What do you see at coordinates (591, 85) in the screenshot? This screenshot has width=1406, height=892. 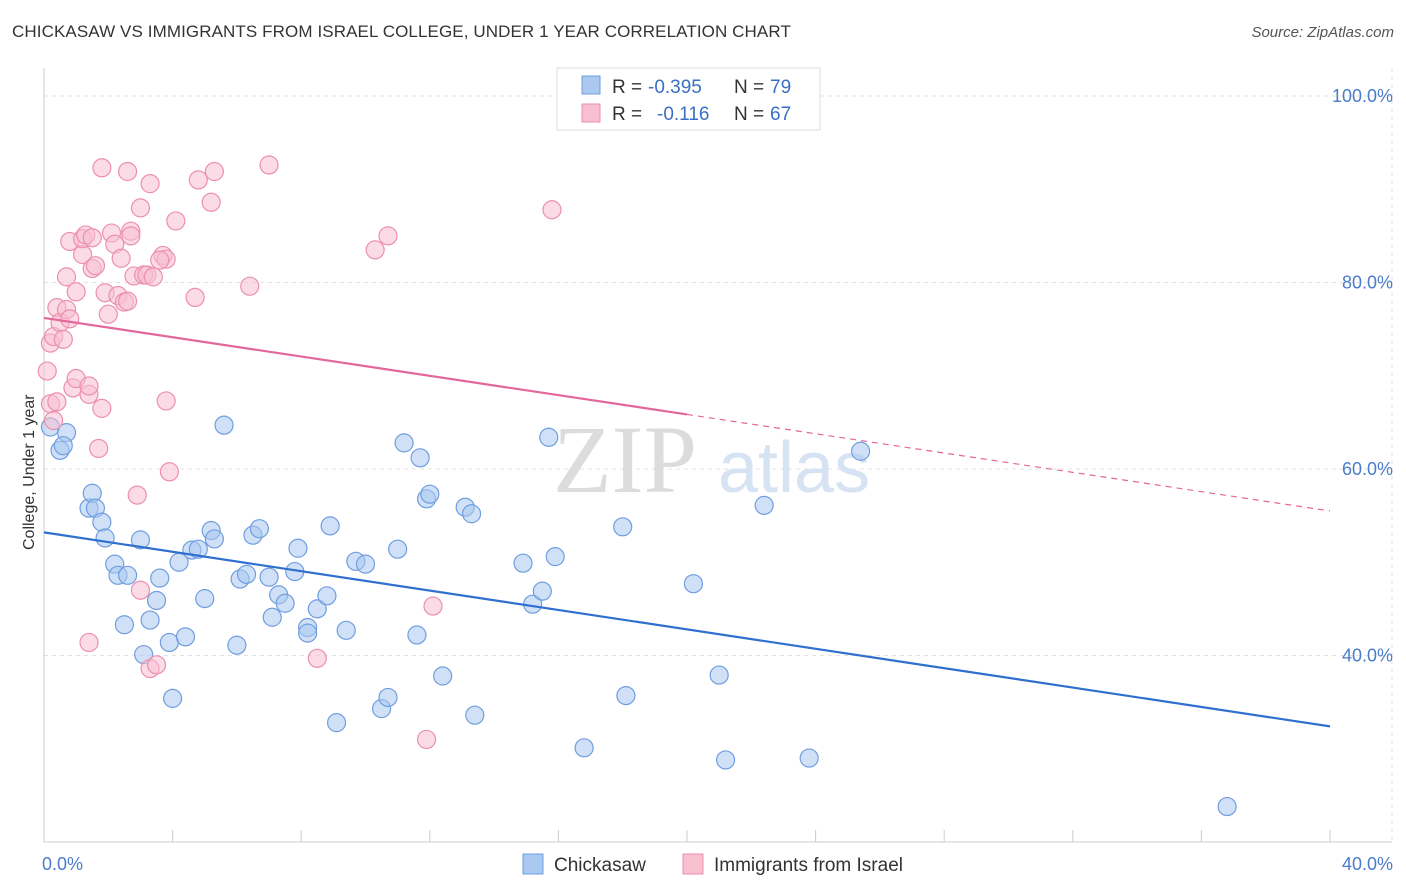 I see `legend-swatch-chickasaw` at bounding box center [591, 85].